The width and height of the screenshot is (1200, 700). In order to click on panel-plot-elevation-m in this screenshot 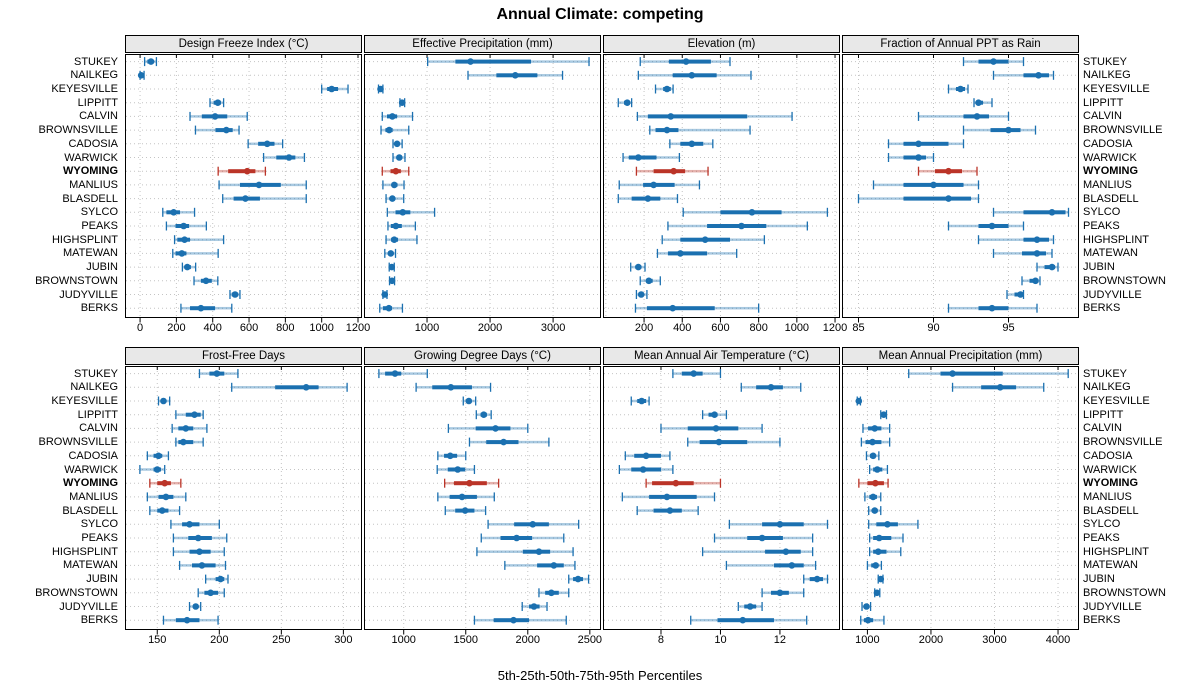, I will do `click(721, 188)`.